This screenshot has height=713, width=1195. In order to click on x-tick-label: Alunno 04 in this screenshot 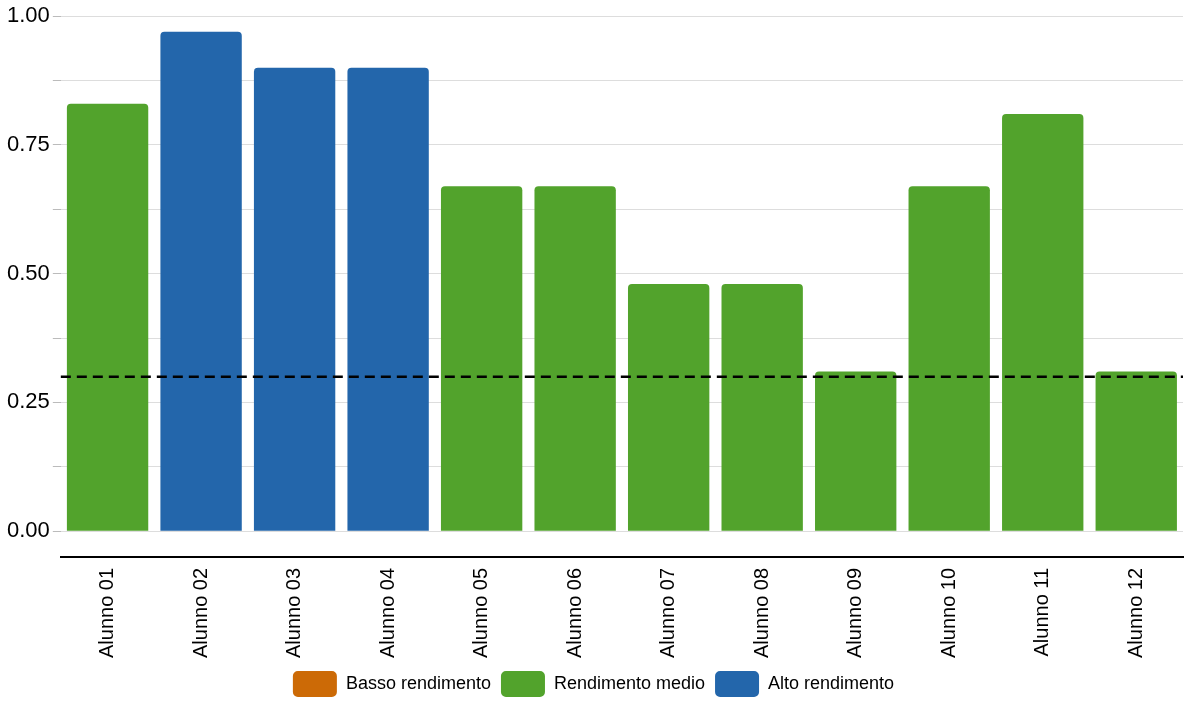, I will do `click(386, 612)`.